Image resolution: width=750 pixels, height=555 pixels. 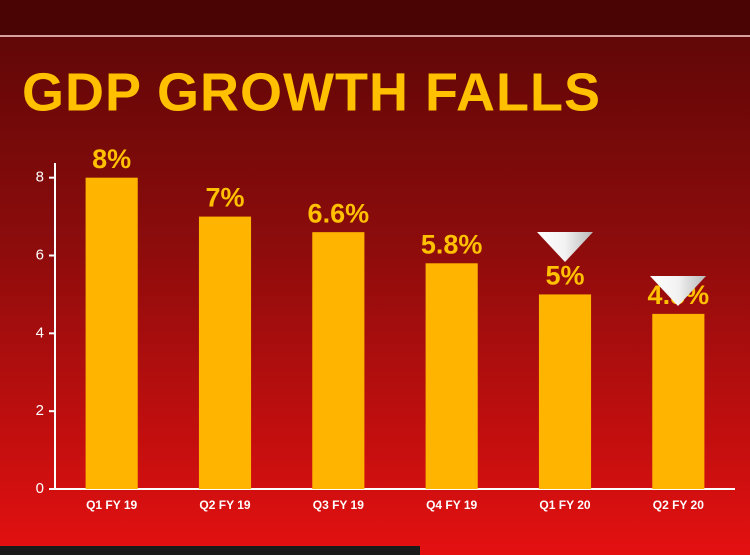 I want to click on value-label: 5.8%, so click(x=452, y=244).